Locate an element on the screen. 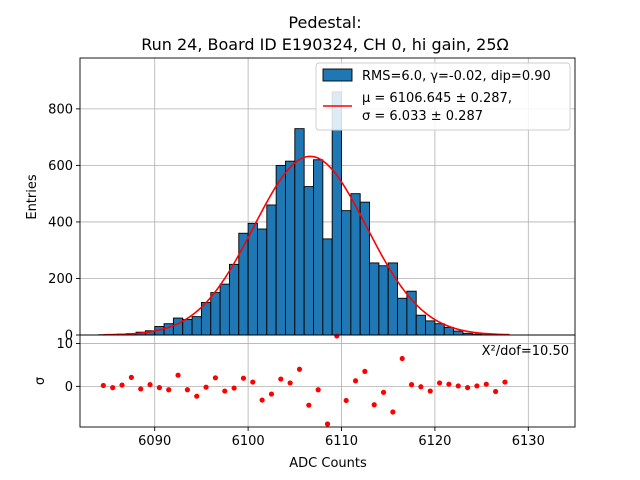 The image size is (640, 480). x-ticks: 6090 6100 6110 6120 6130 is located at coordinates (341, 438).